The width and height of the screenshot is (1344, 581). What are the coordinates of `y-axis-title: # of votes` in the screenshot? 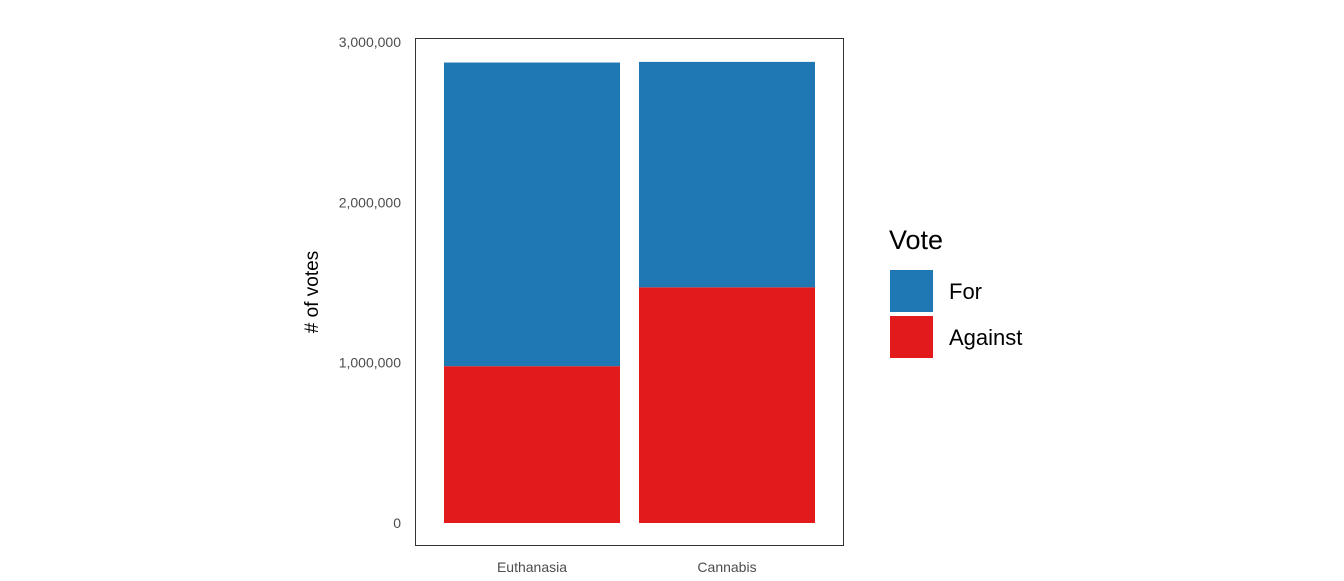 It's located at (312, 292).